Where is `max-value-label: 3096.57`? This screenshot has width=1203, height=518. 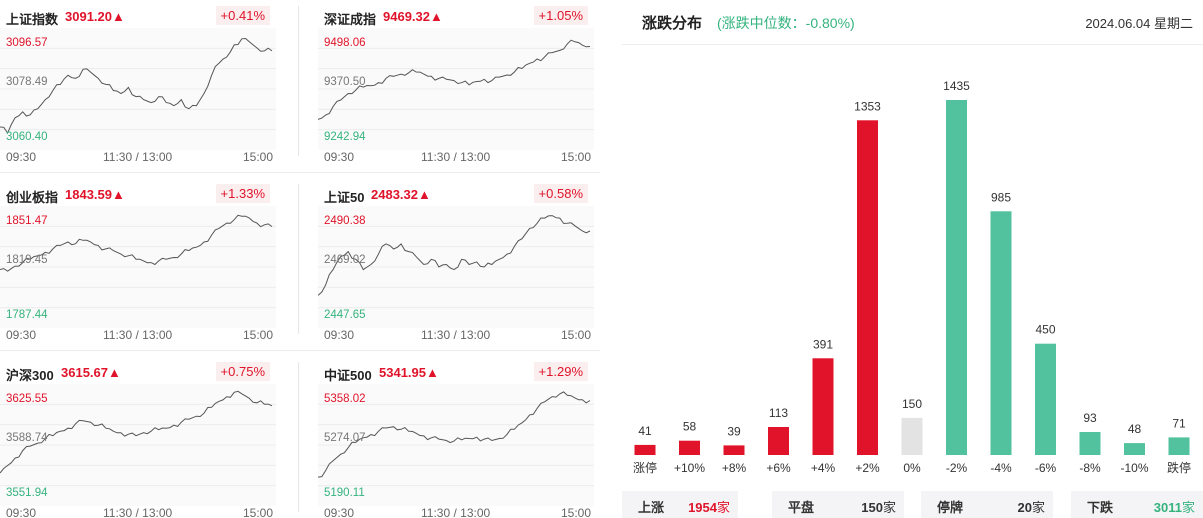
max-value-label: 3096.57 is located at coordinates (27, 43).